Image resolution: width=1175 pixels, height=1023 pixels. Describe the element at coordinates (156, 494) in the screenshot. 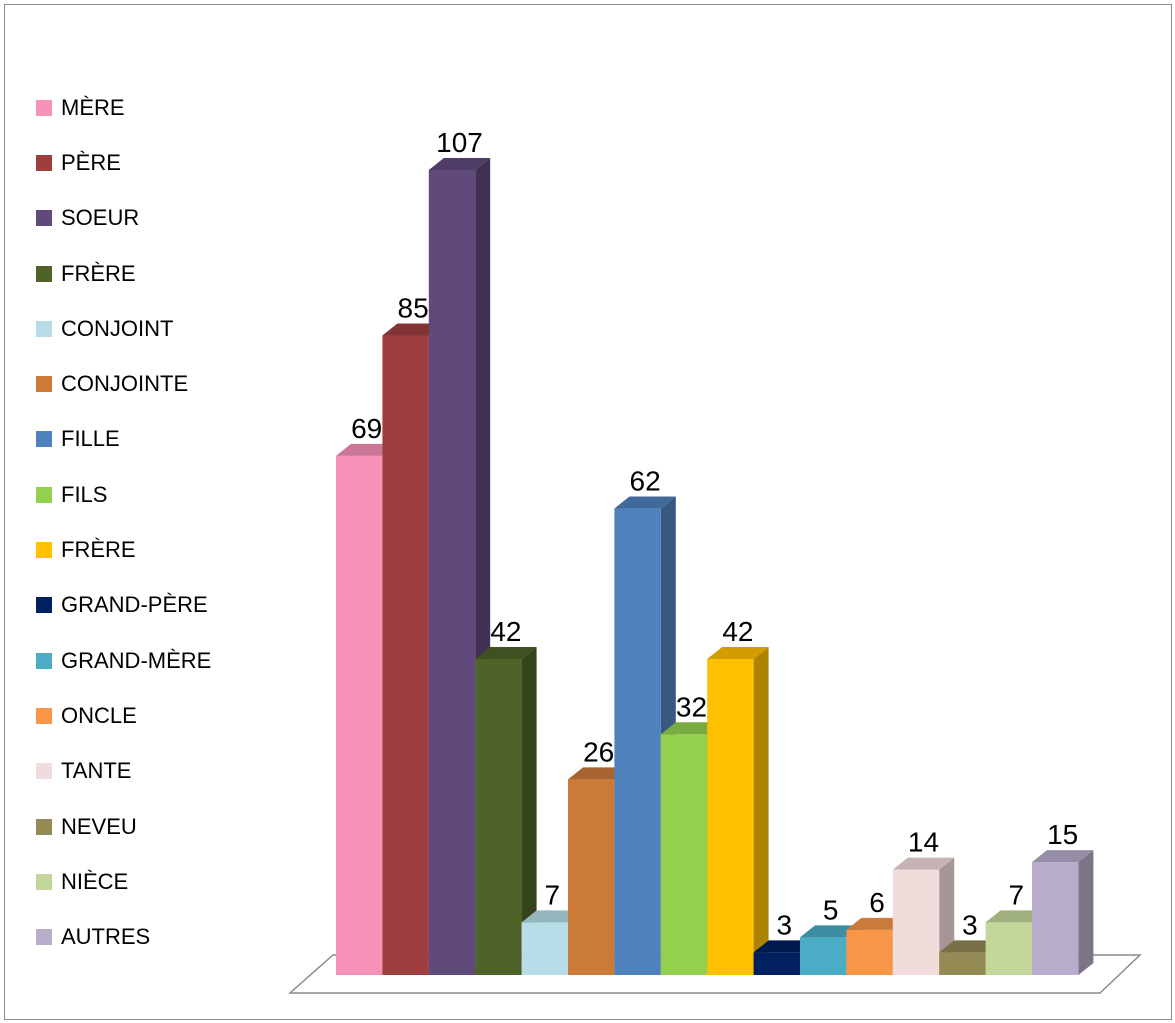

I see `legend-item-fils: FILS` at that location.